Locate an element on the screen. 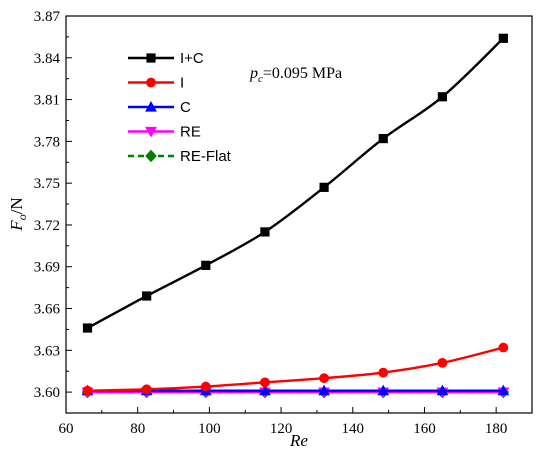  y-tick-label: 3.78 is located at coordinates (47, 142).